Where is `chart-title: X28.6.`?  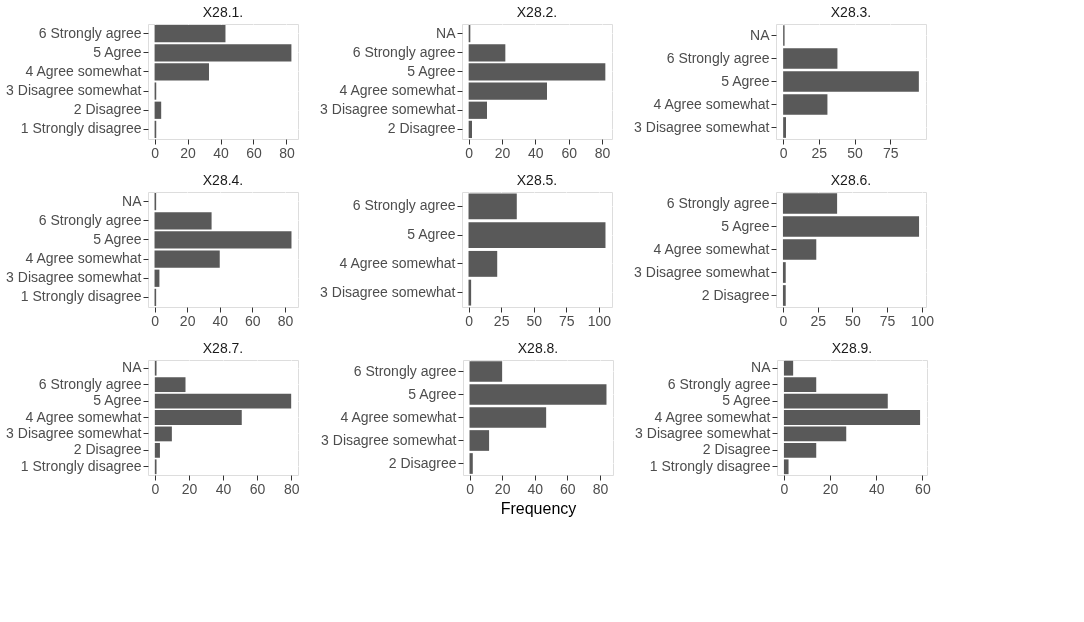
chart-title: X28.6. is located at coordinates (851, 180).